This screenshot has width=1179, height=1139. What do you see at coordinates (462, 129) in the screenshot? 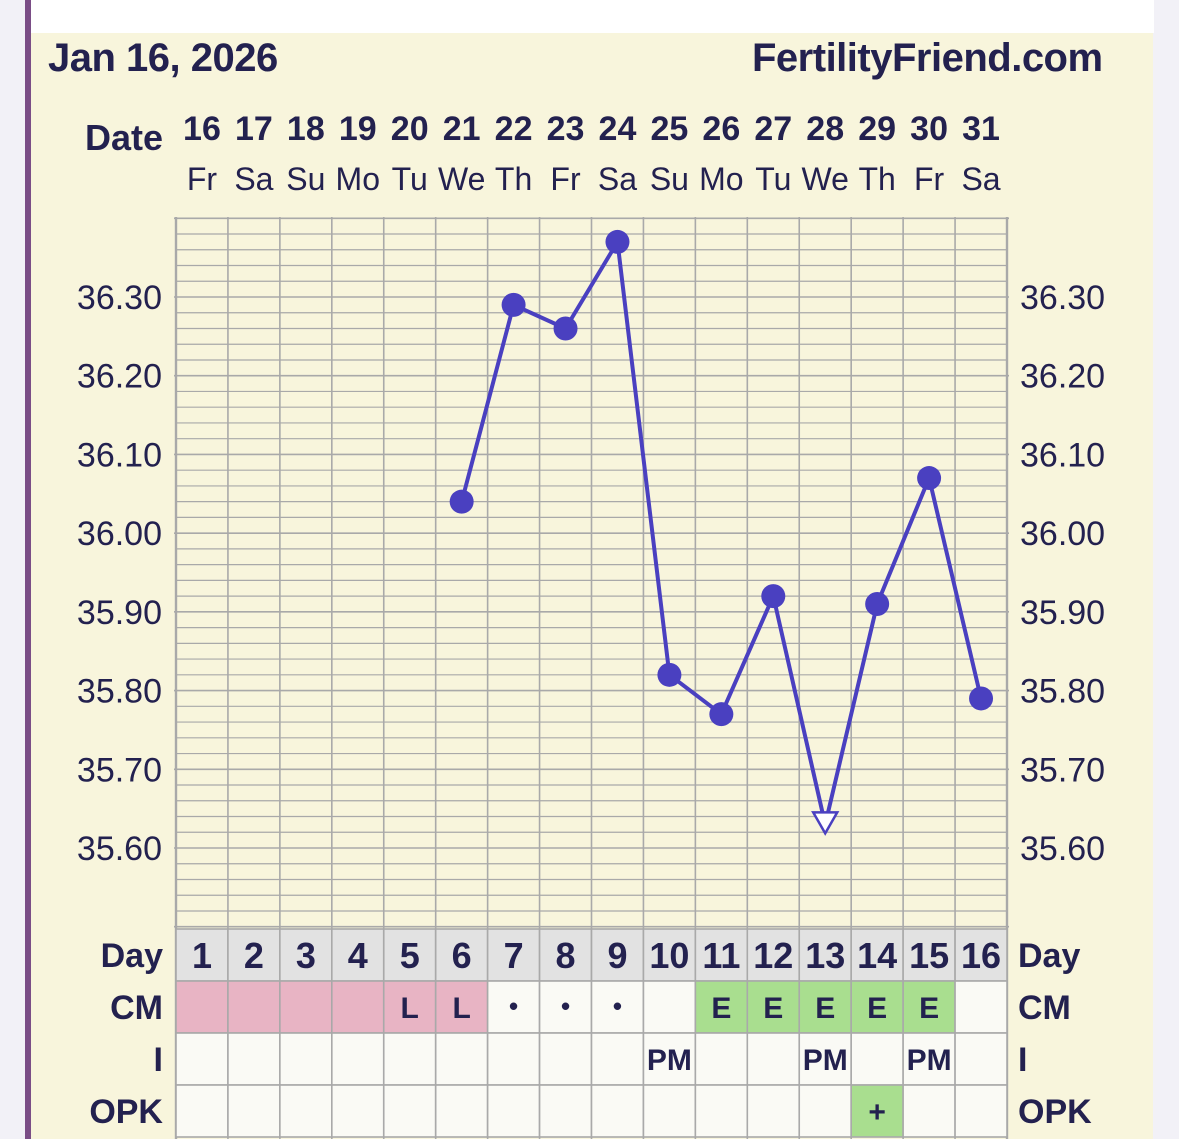
I see `date-label: 21` at bounding box center [462, 129].